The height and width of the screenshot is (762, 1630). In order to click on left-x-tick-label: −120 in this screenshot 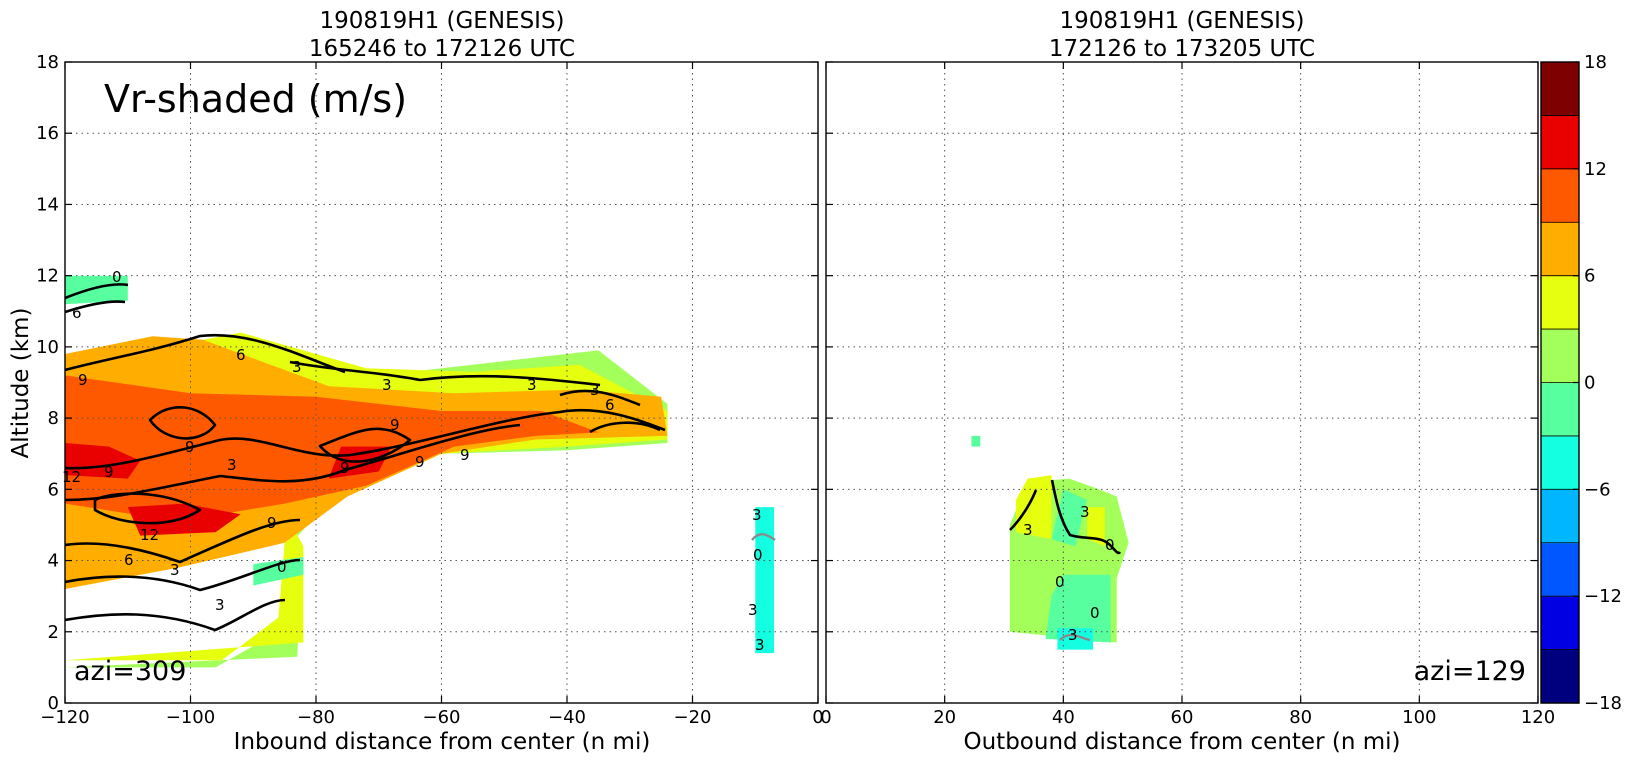, I will do `click(64, 717)`.